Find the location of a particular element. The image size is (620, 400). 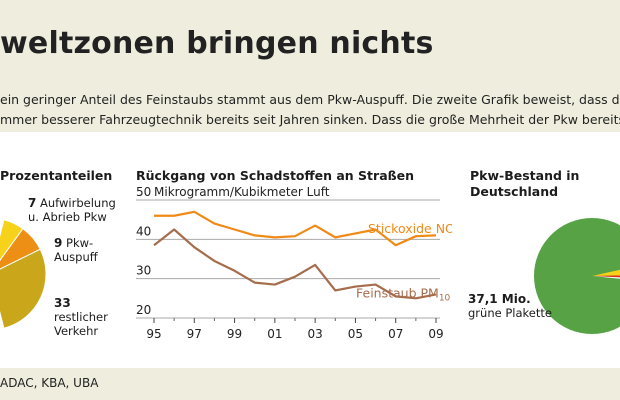

fleet-label-text: grüne Plakette is located at coordinates (510, 313).